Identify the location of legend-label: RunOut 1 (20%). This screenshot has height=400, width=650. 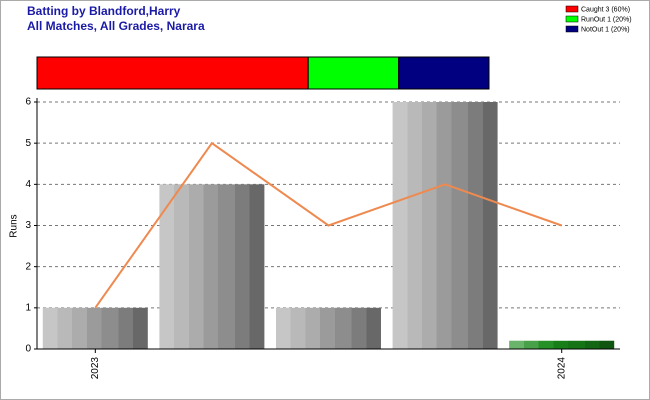
(606, 19).